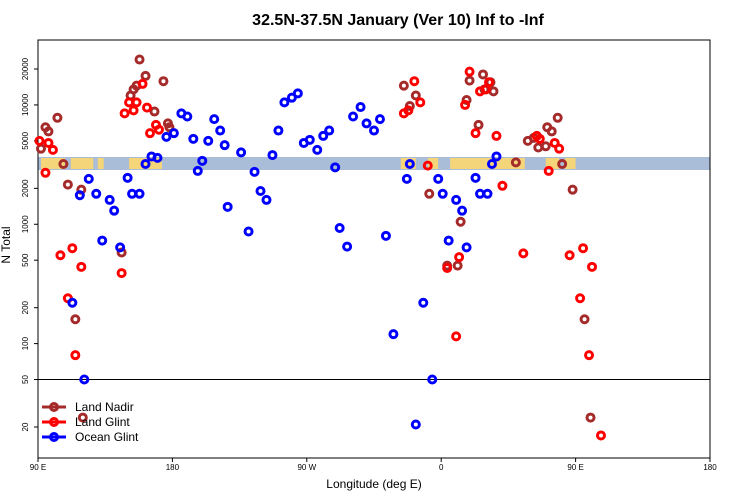  I want to click on y-axis-label: N Total, so click(6, 244).